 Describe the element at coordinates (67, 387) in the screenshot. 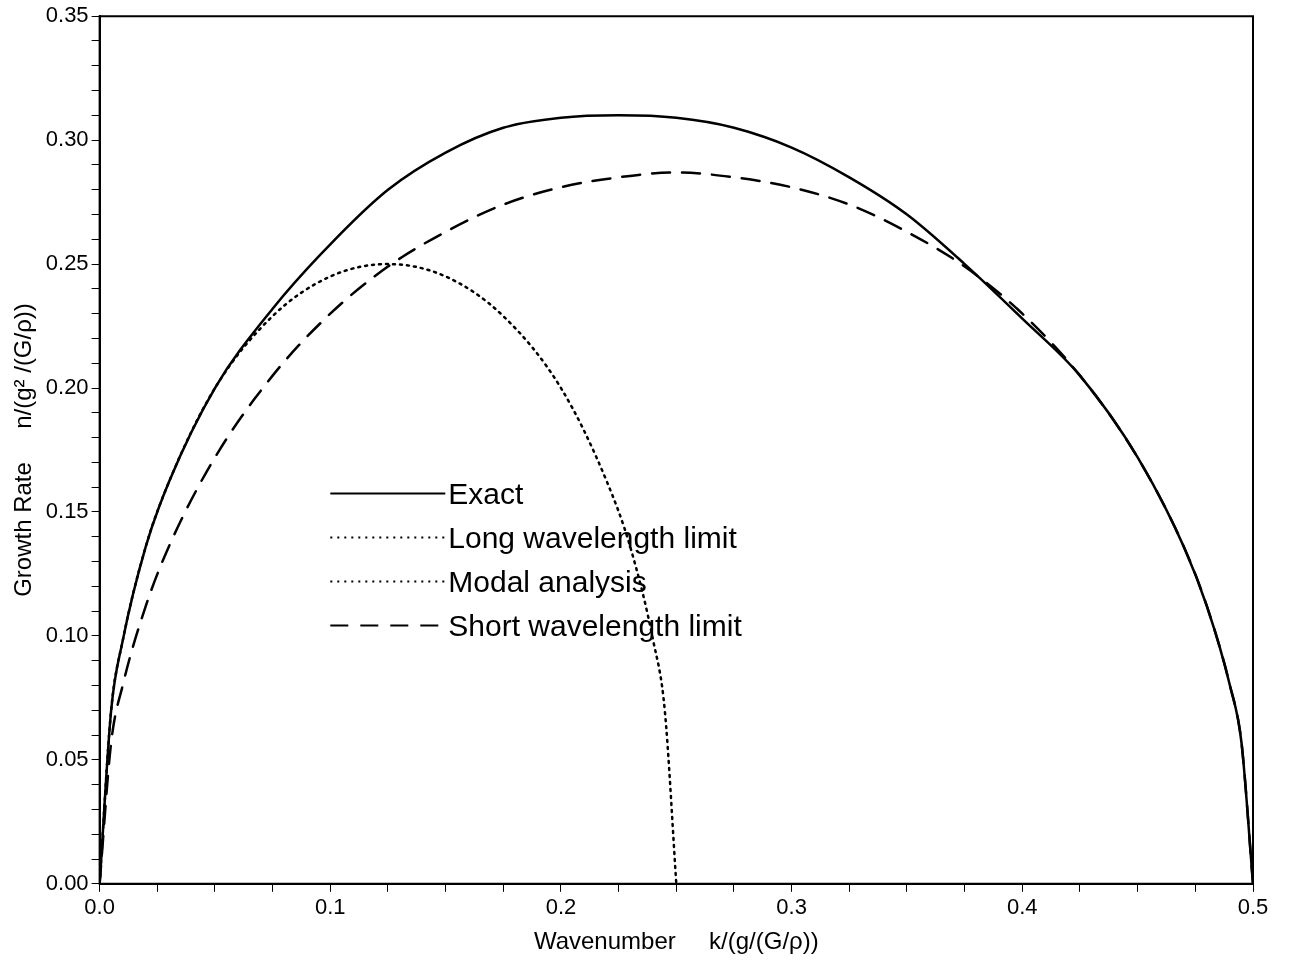

I see `y-tick-label: 0.20` at that location.